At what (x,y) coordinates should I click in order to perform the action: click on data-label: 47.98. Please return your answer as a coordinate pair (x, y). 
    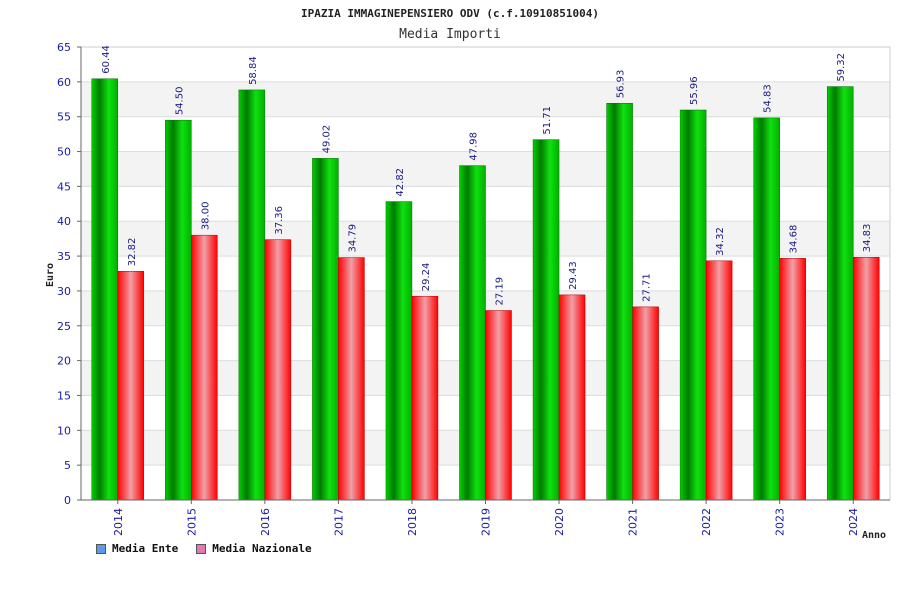
    Looking at the image, I should click on (474, 146).